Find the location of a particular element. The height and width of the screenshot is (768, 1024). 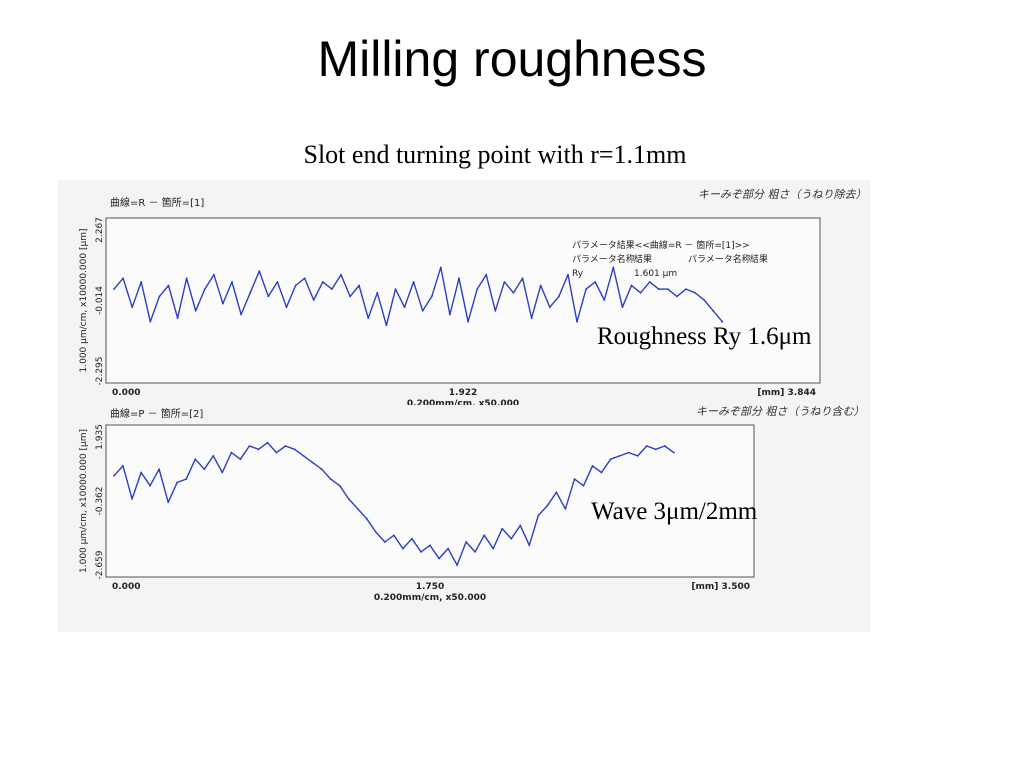

chart2-y-axis-label: 1.000 μm/cm, x10000.000 [μm] is located at coordinates (84, 501).